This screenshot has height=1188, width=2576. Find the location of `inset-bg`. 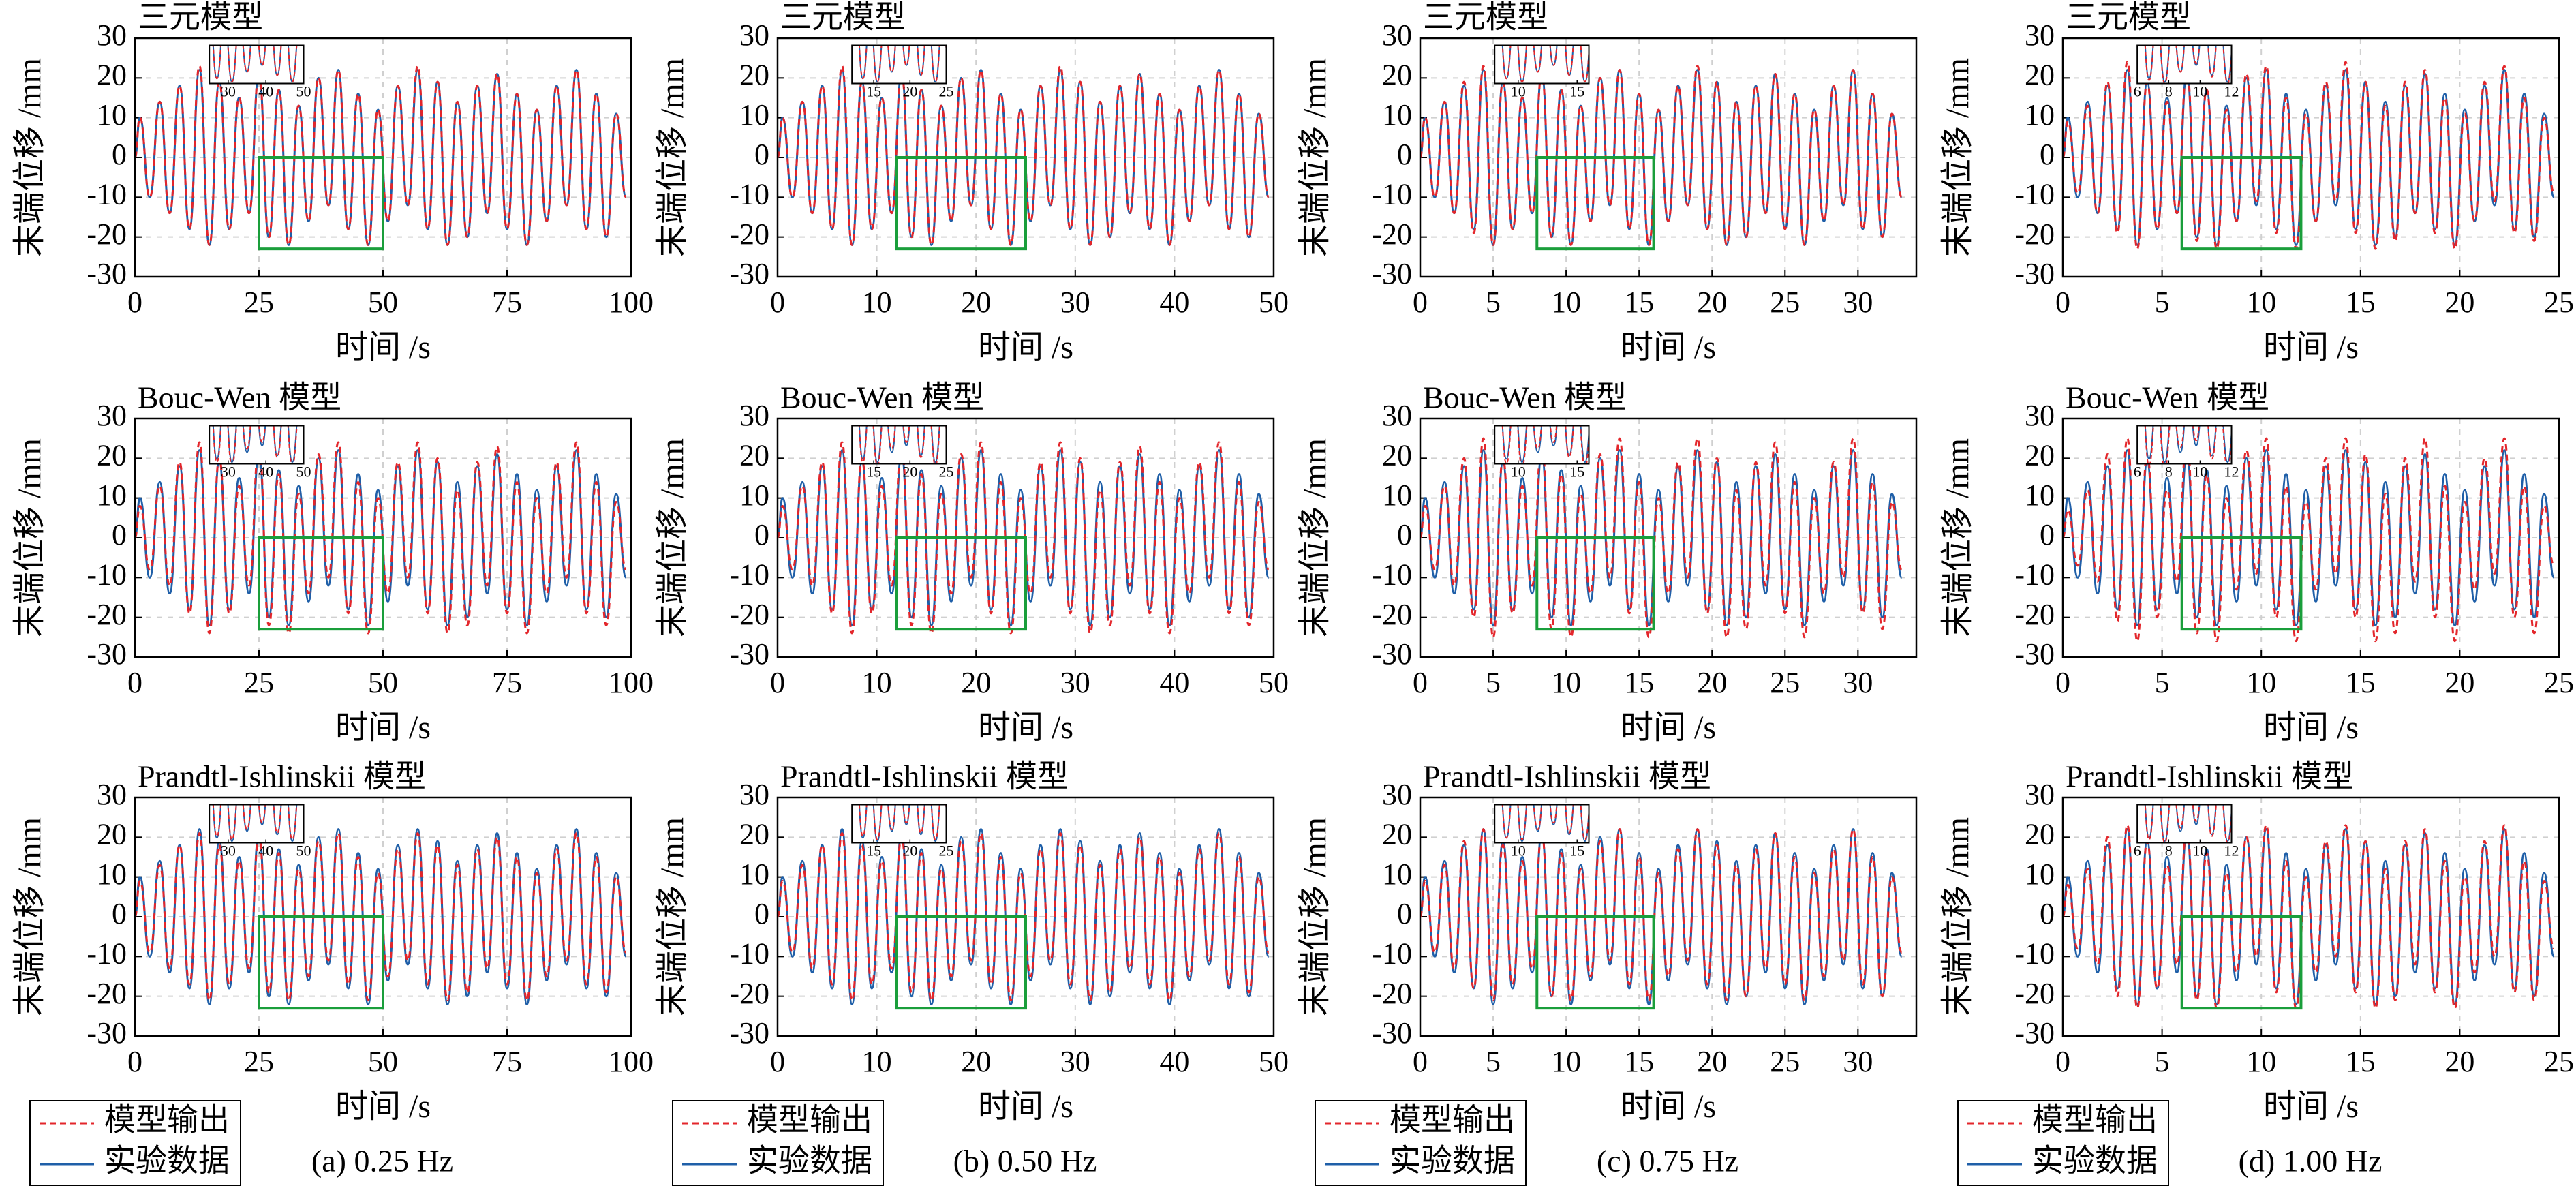

inset-bg is located at coordinates (256, 64).